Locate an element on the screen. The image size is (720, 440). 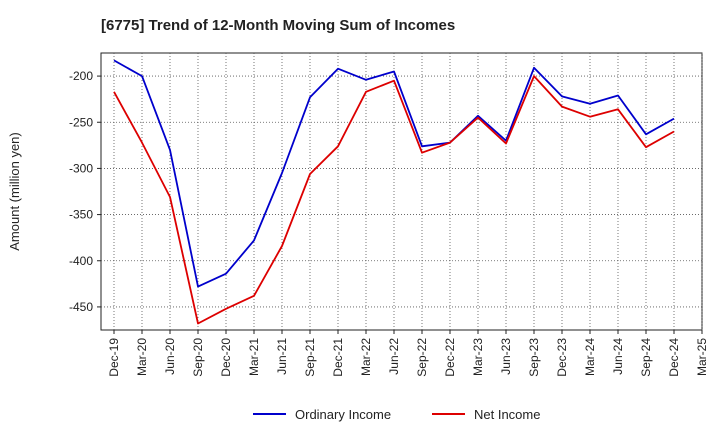
x-tick-label: Mar-20 is located at coordinates (142, 357).